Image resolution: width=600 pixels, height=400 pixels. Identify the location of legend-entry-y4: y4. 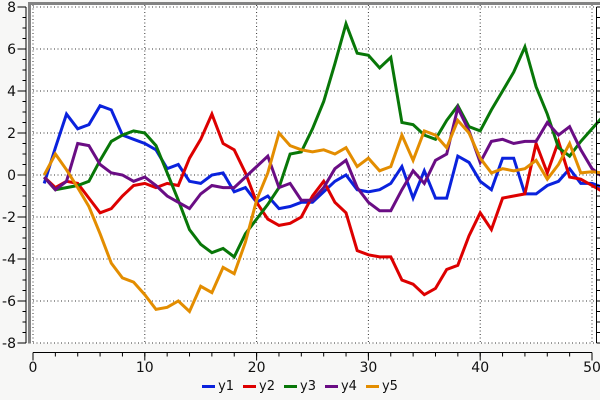
(340, 386).